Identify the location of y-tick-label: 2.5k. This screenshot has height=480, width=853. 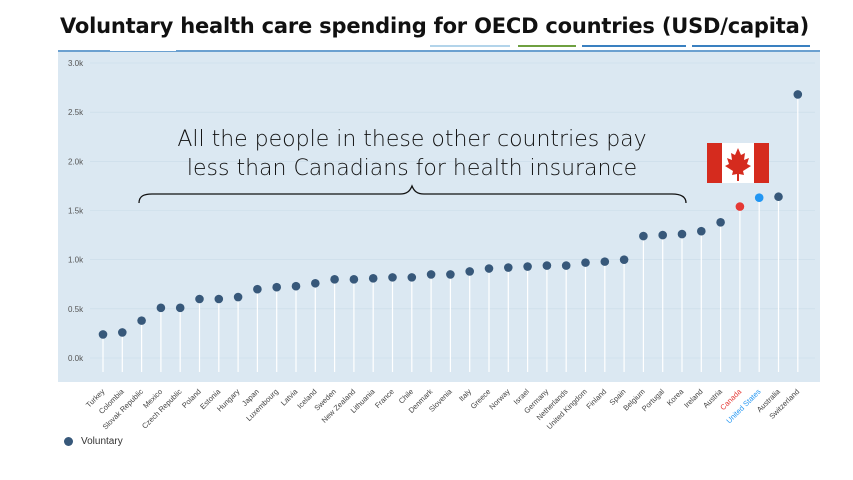
(76, 112).